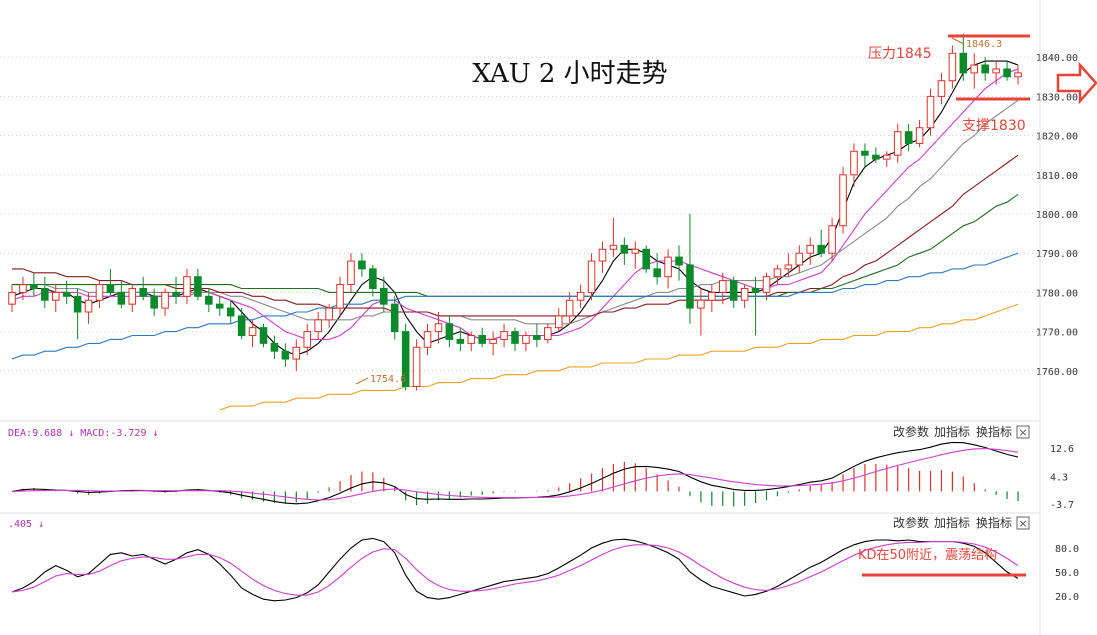  What do you see at coordinates (952, 431) in the screenshot?
I see `macd-add-indicator-button: 加指标` at bounding box center [952, 431].